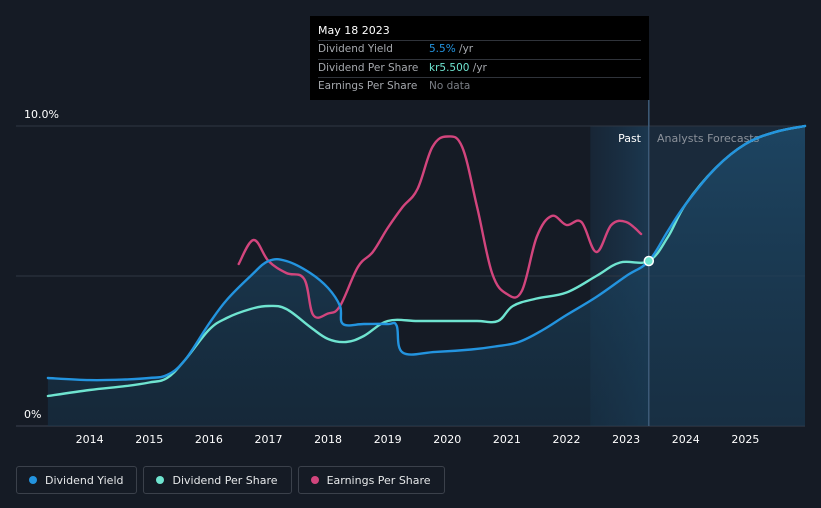 The image size is (821, 508). I want to click on legend-dividend-per-share: Dividend Per Share, so click(217, 480).